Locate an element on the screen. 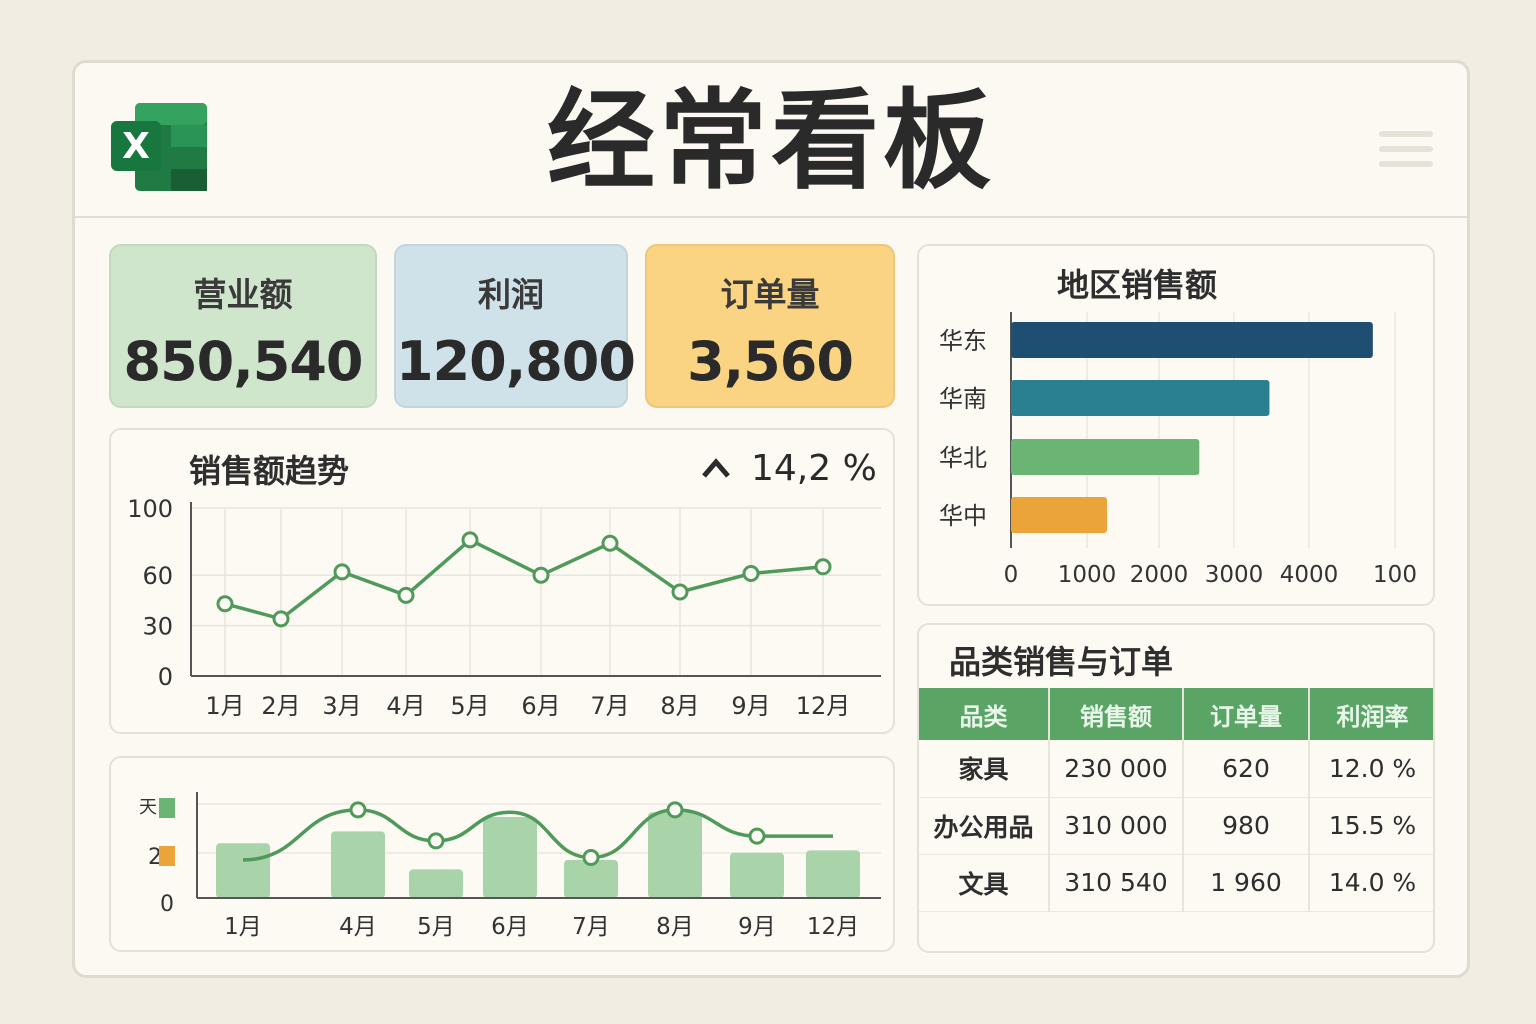 This screenshot has width=1536, height=1024. table-row: 家具 230 000 620 12.0 % is located at coordinates (1176, 769).